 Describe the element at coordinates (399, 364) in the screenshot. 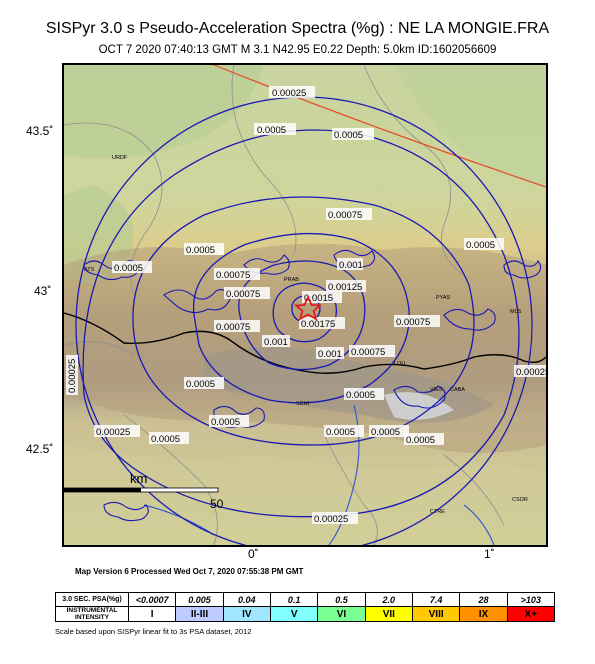

I see `svg-text: LOU` at that location.